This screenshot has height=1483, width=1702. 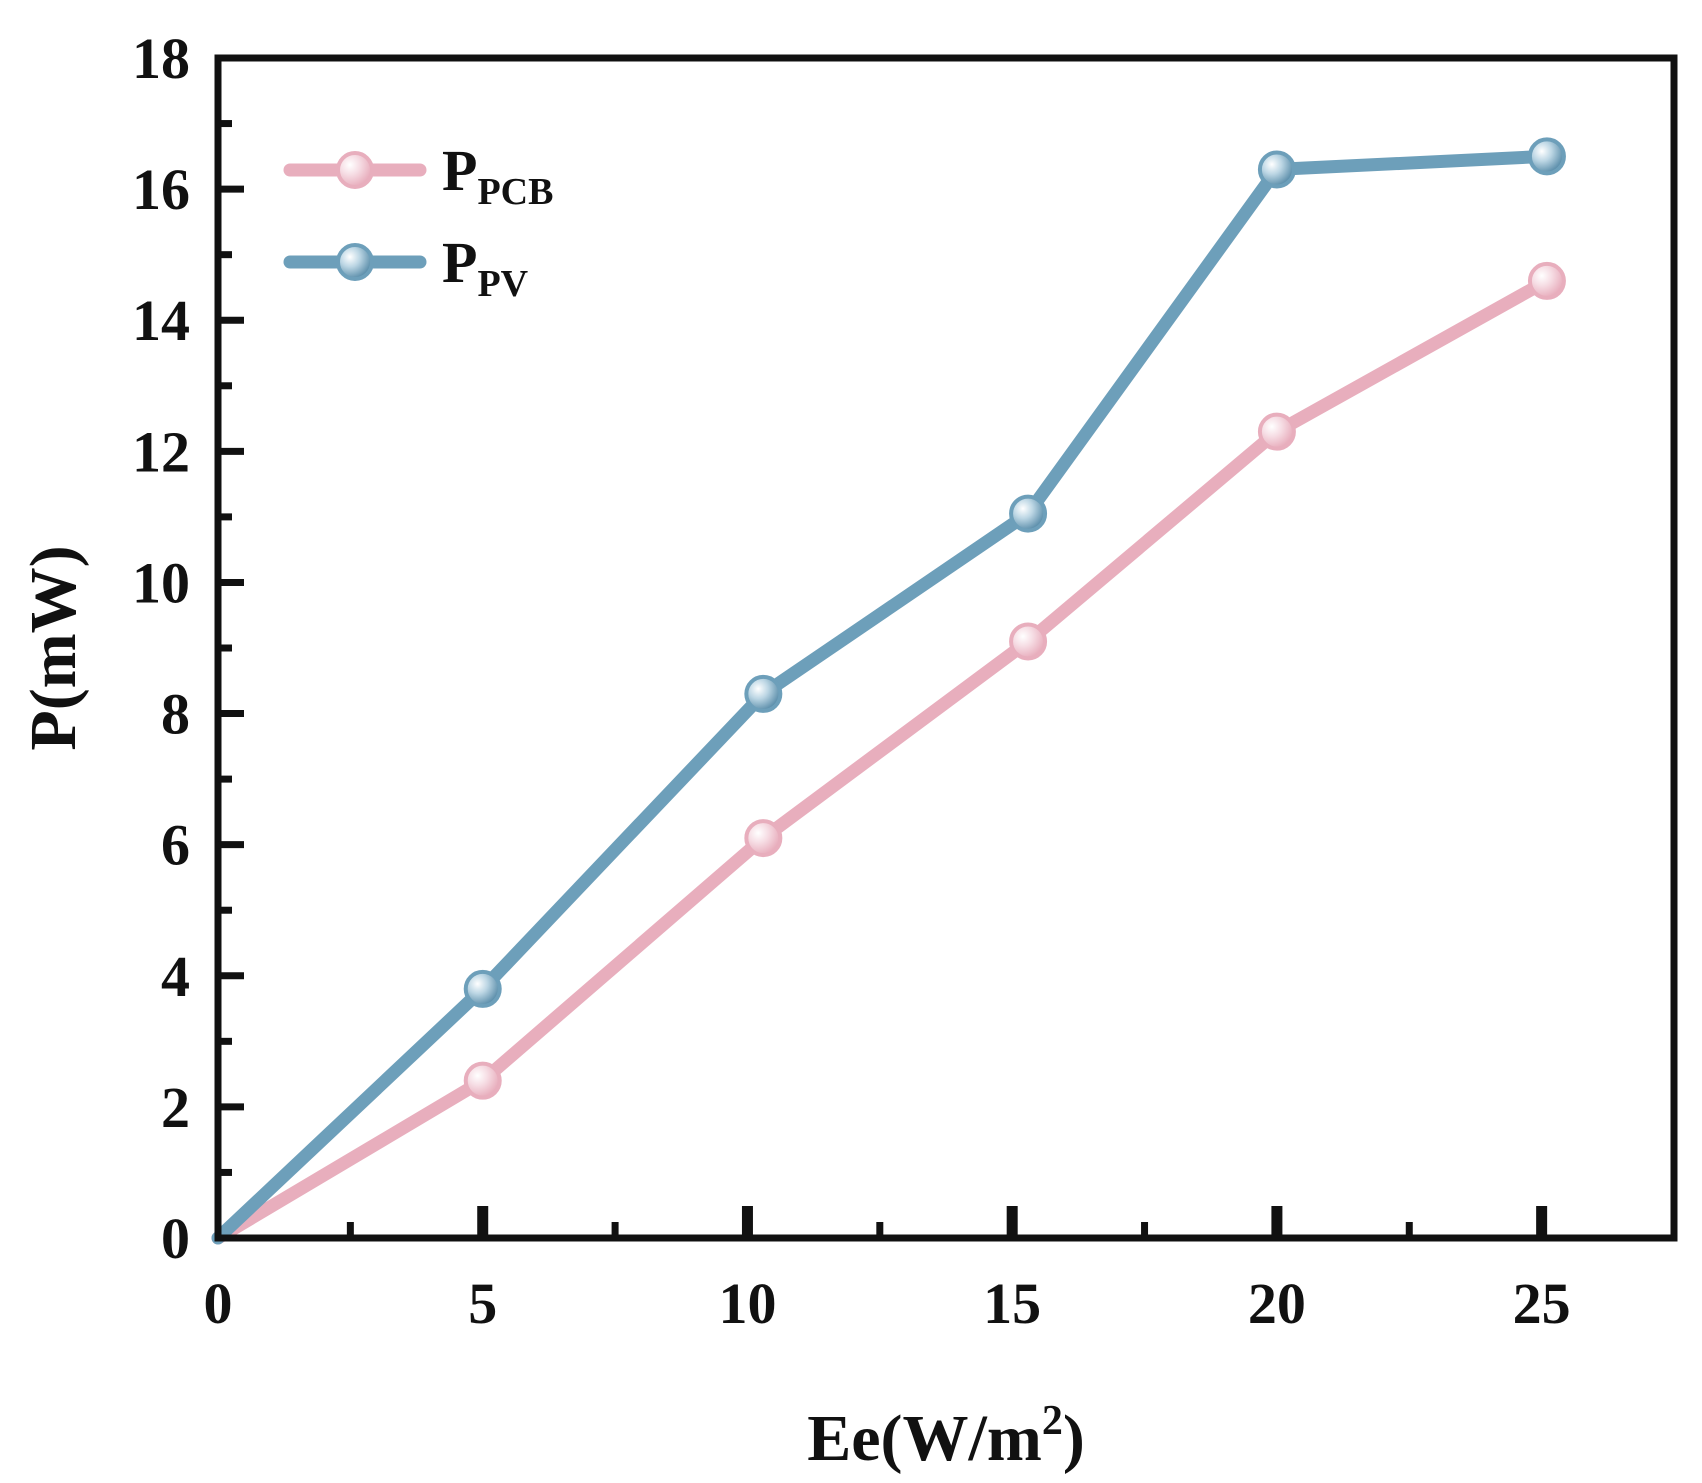 I want to click on y-axis-title: P(mW), so click(x=53, y=647).